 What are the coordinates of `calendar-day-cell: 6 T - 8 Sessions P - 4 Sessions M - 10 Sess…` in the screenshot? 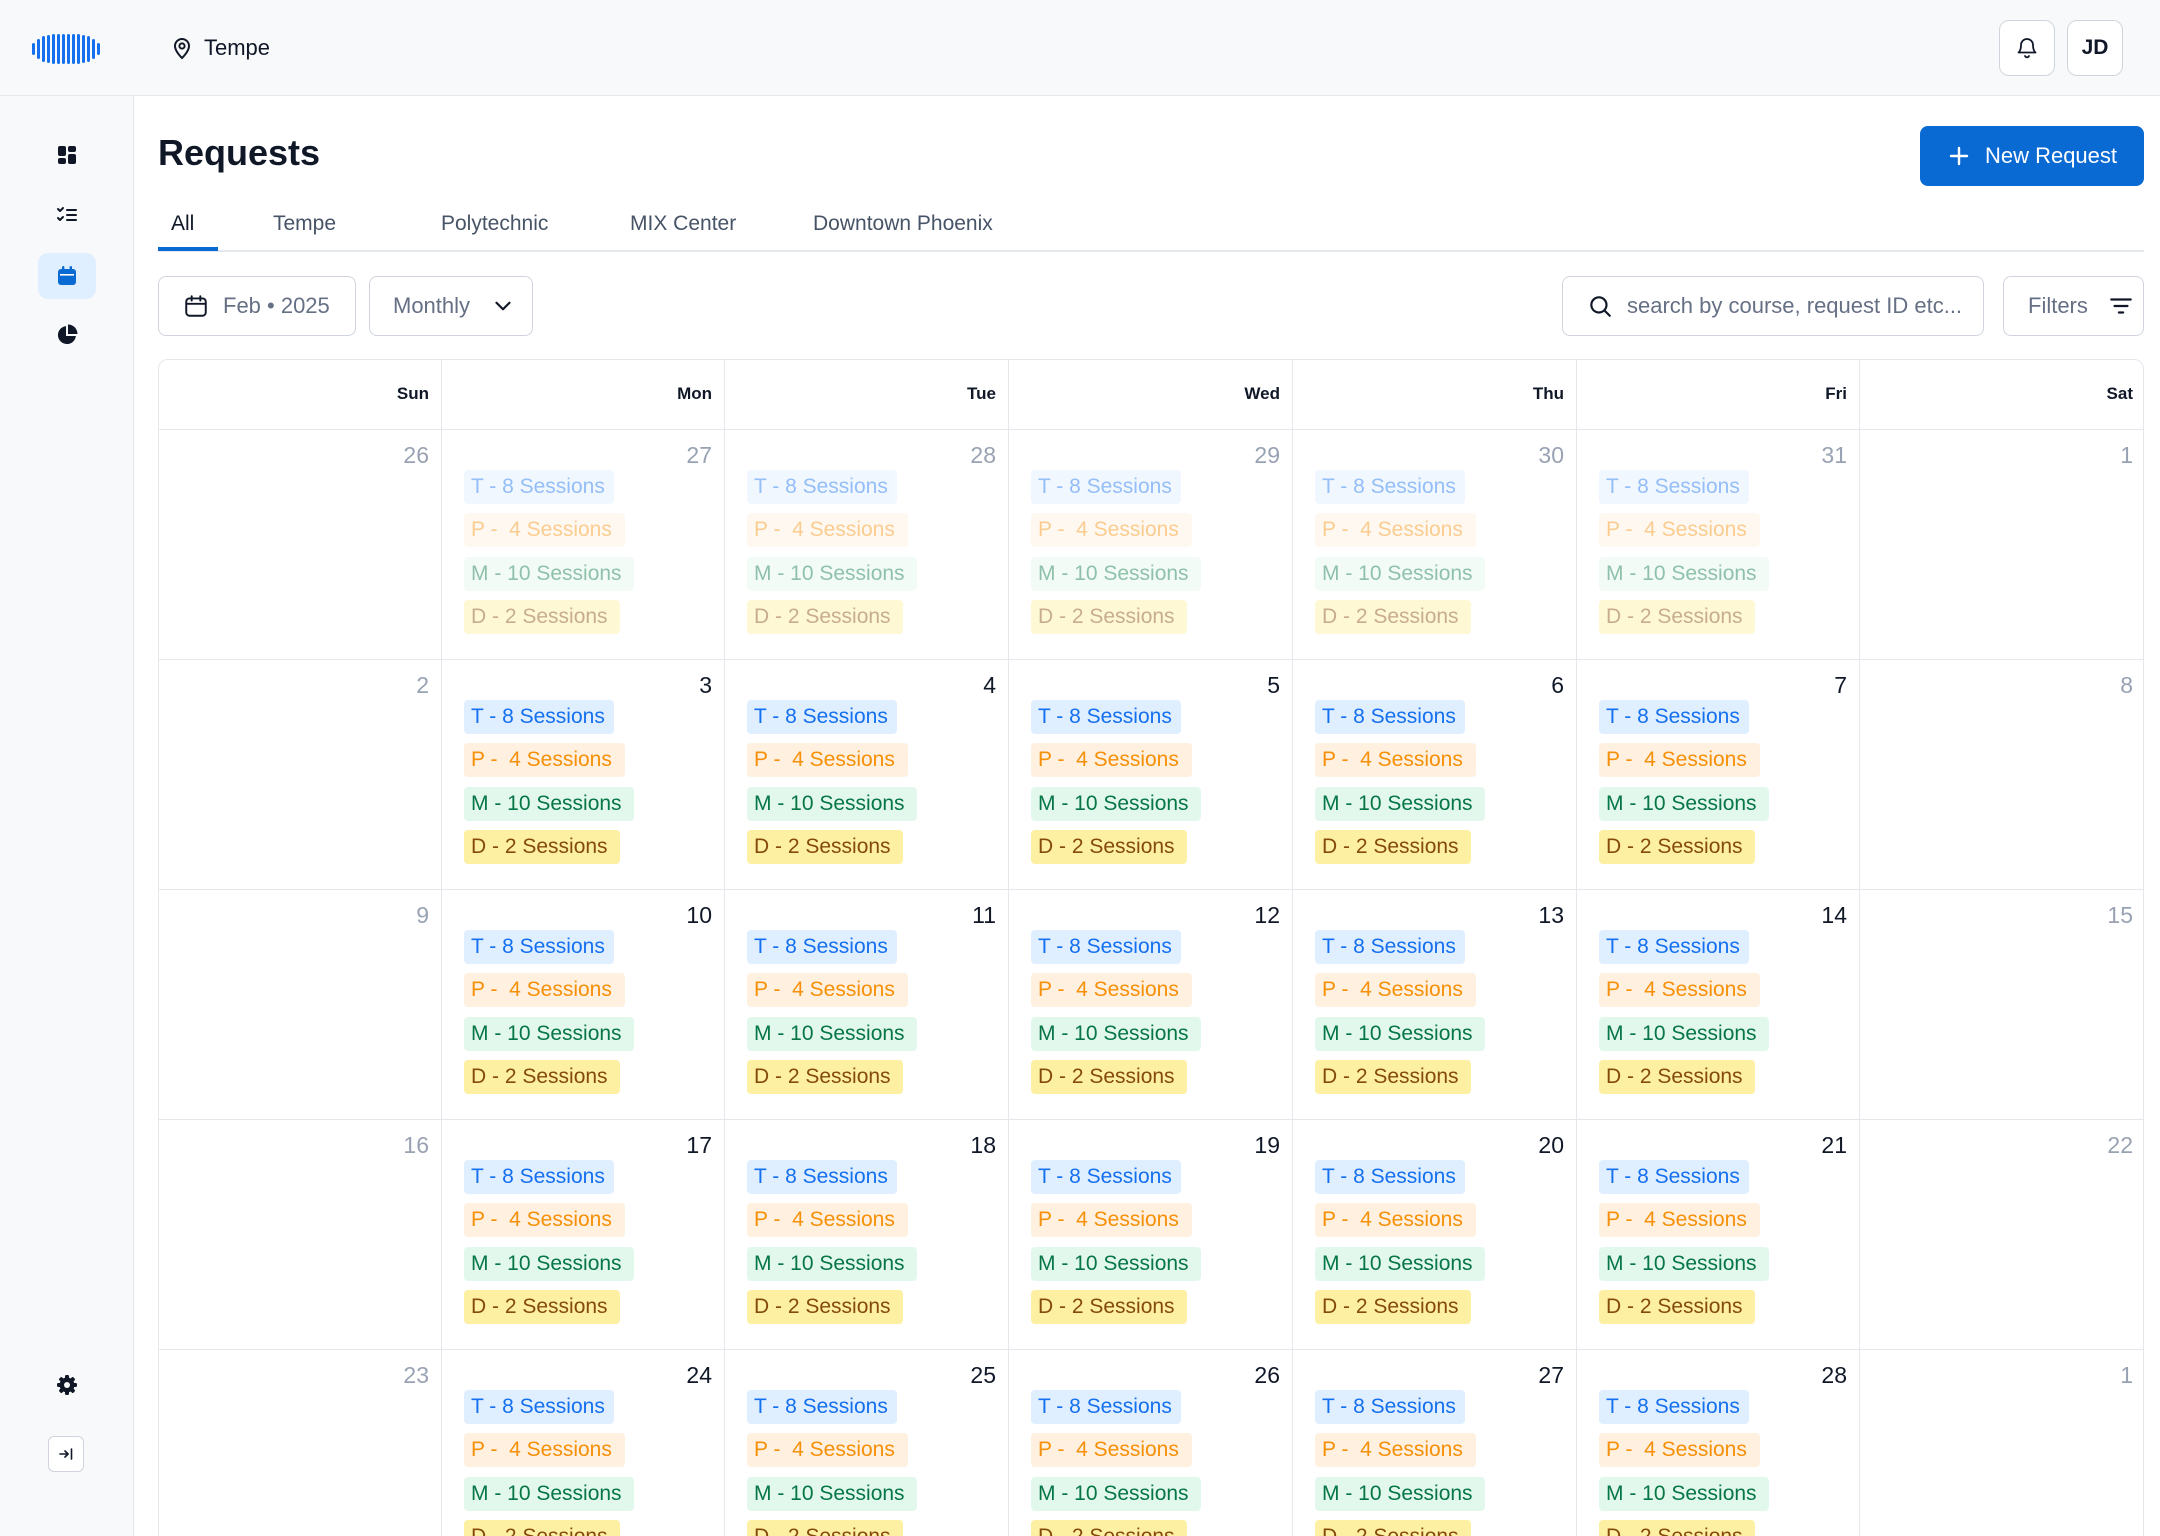 It's located at (1435, 775).